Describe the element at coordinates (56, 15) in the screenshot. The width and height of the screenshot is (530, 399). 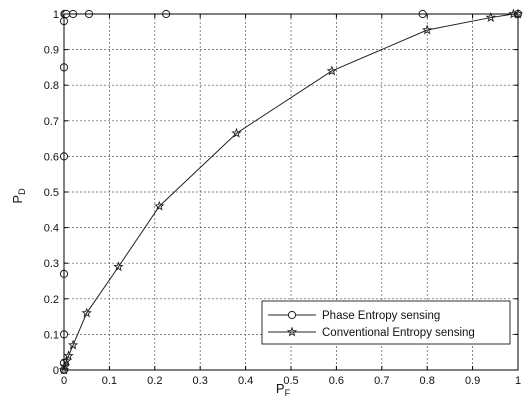
I see `y-tick-label: 1` at that location.